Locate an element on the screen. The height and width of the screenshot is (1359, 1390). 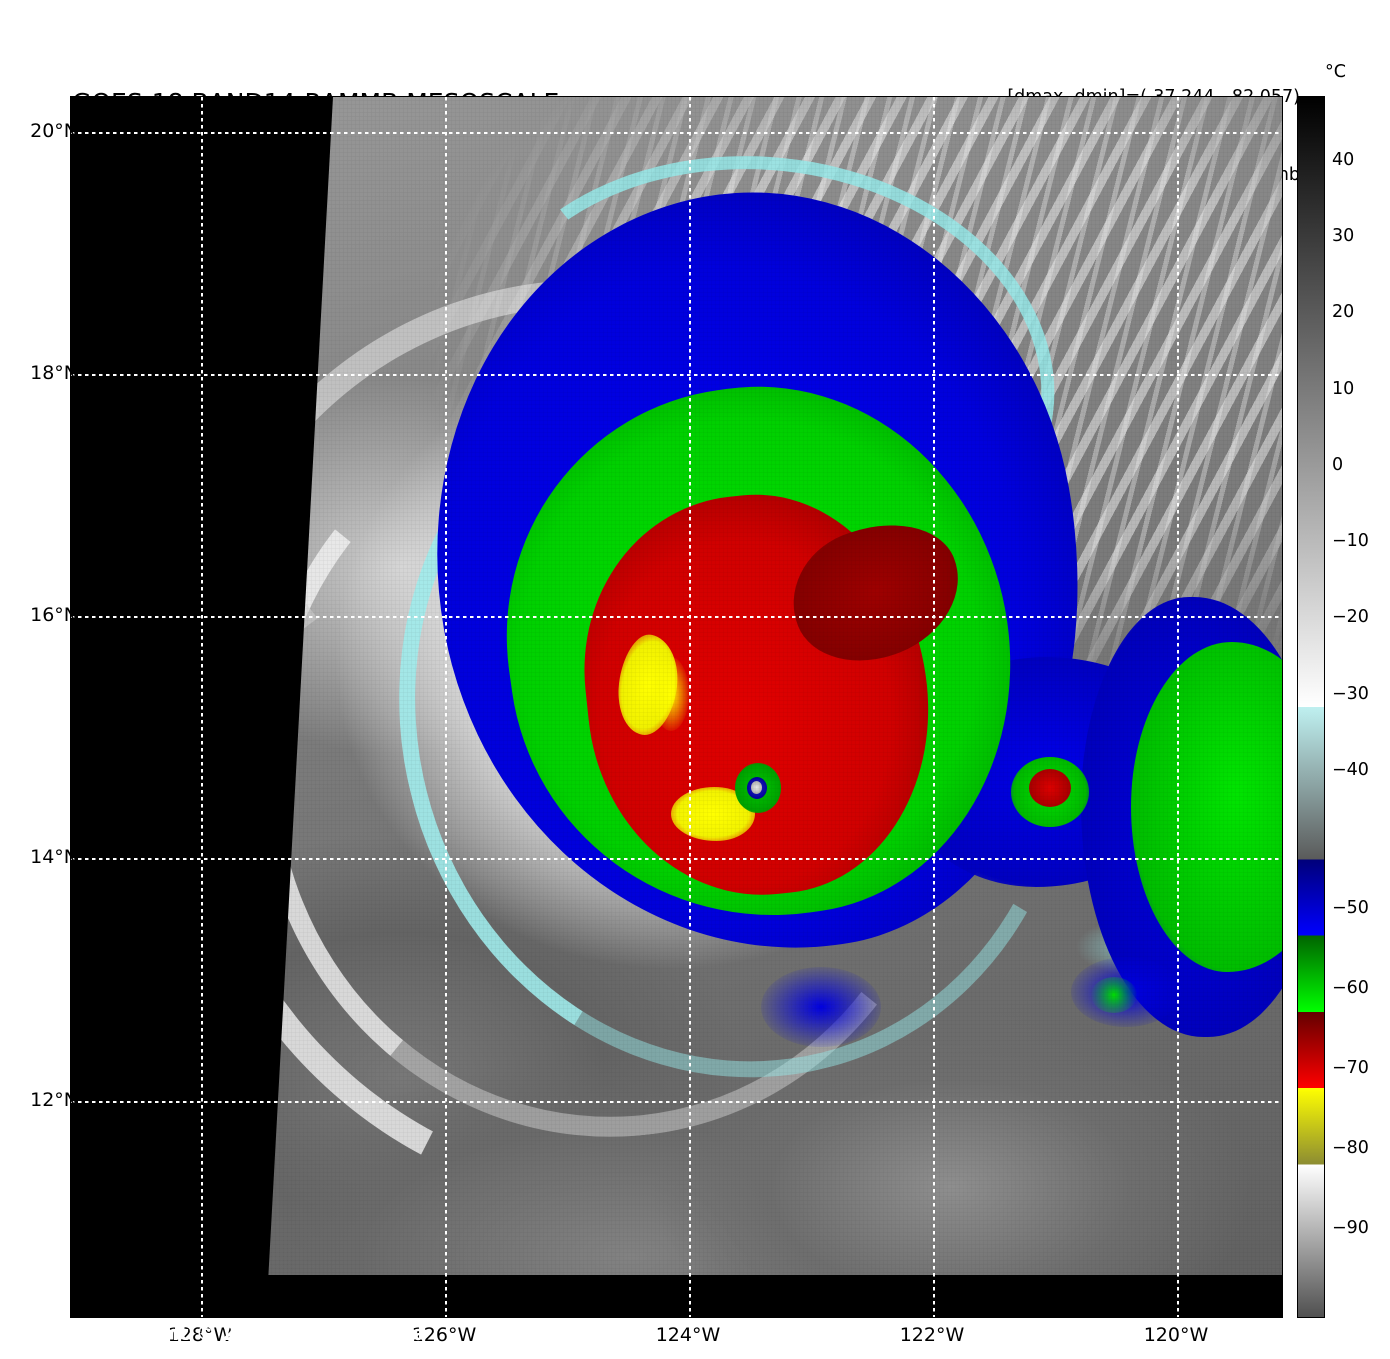
eye-warm-center is located at coordinates (756, 787).